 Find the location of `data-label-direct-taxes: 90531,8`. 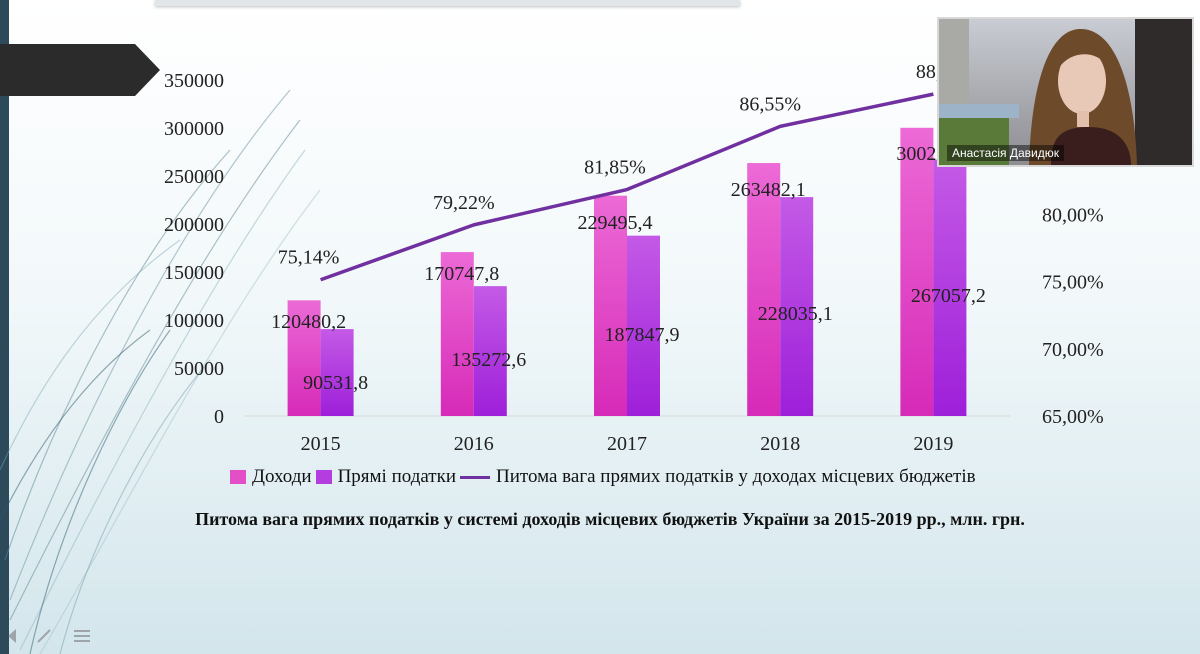

data-label-direct-taxes: 90531,8 is located at coordinates (335, 383).